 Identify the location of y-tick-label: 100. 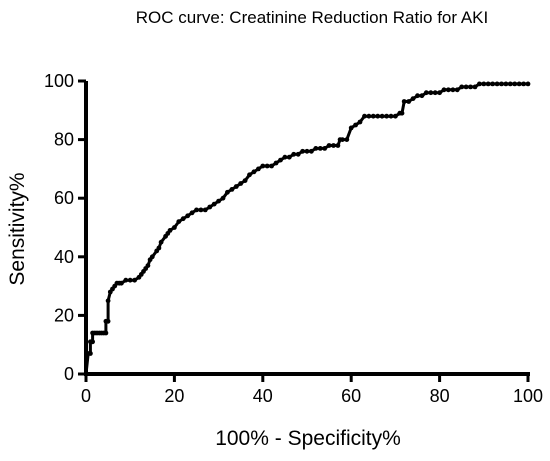
(59, 81).